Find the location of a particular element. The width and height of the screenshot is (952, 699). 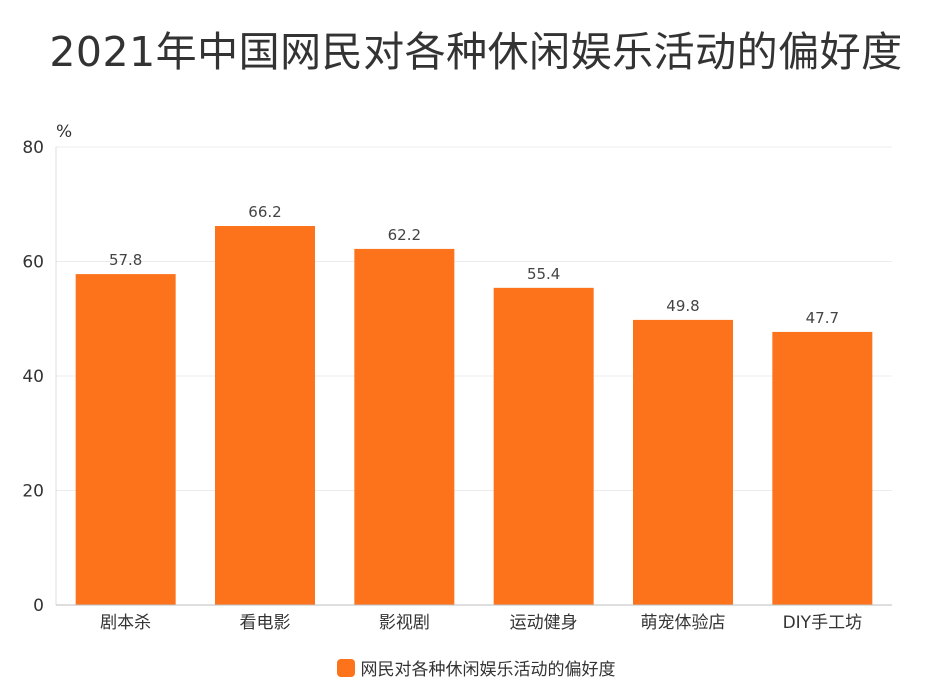

legend-swatch is located at coordinates (345, 667).